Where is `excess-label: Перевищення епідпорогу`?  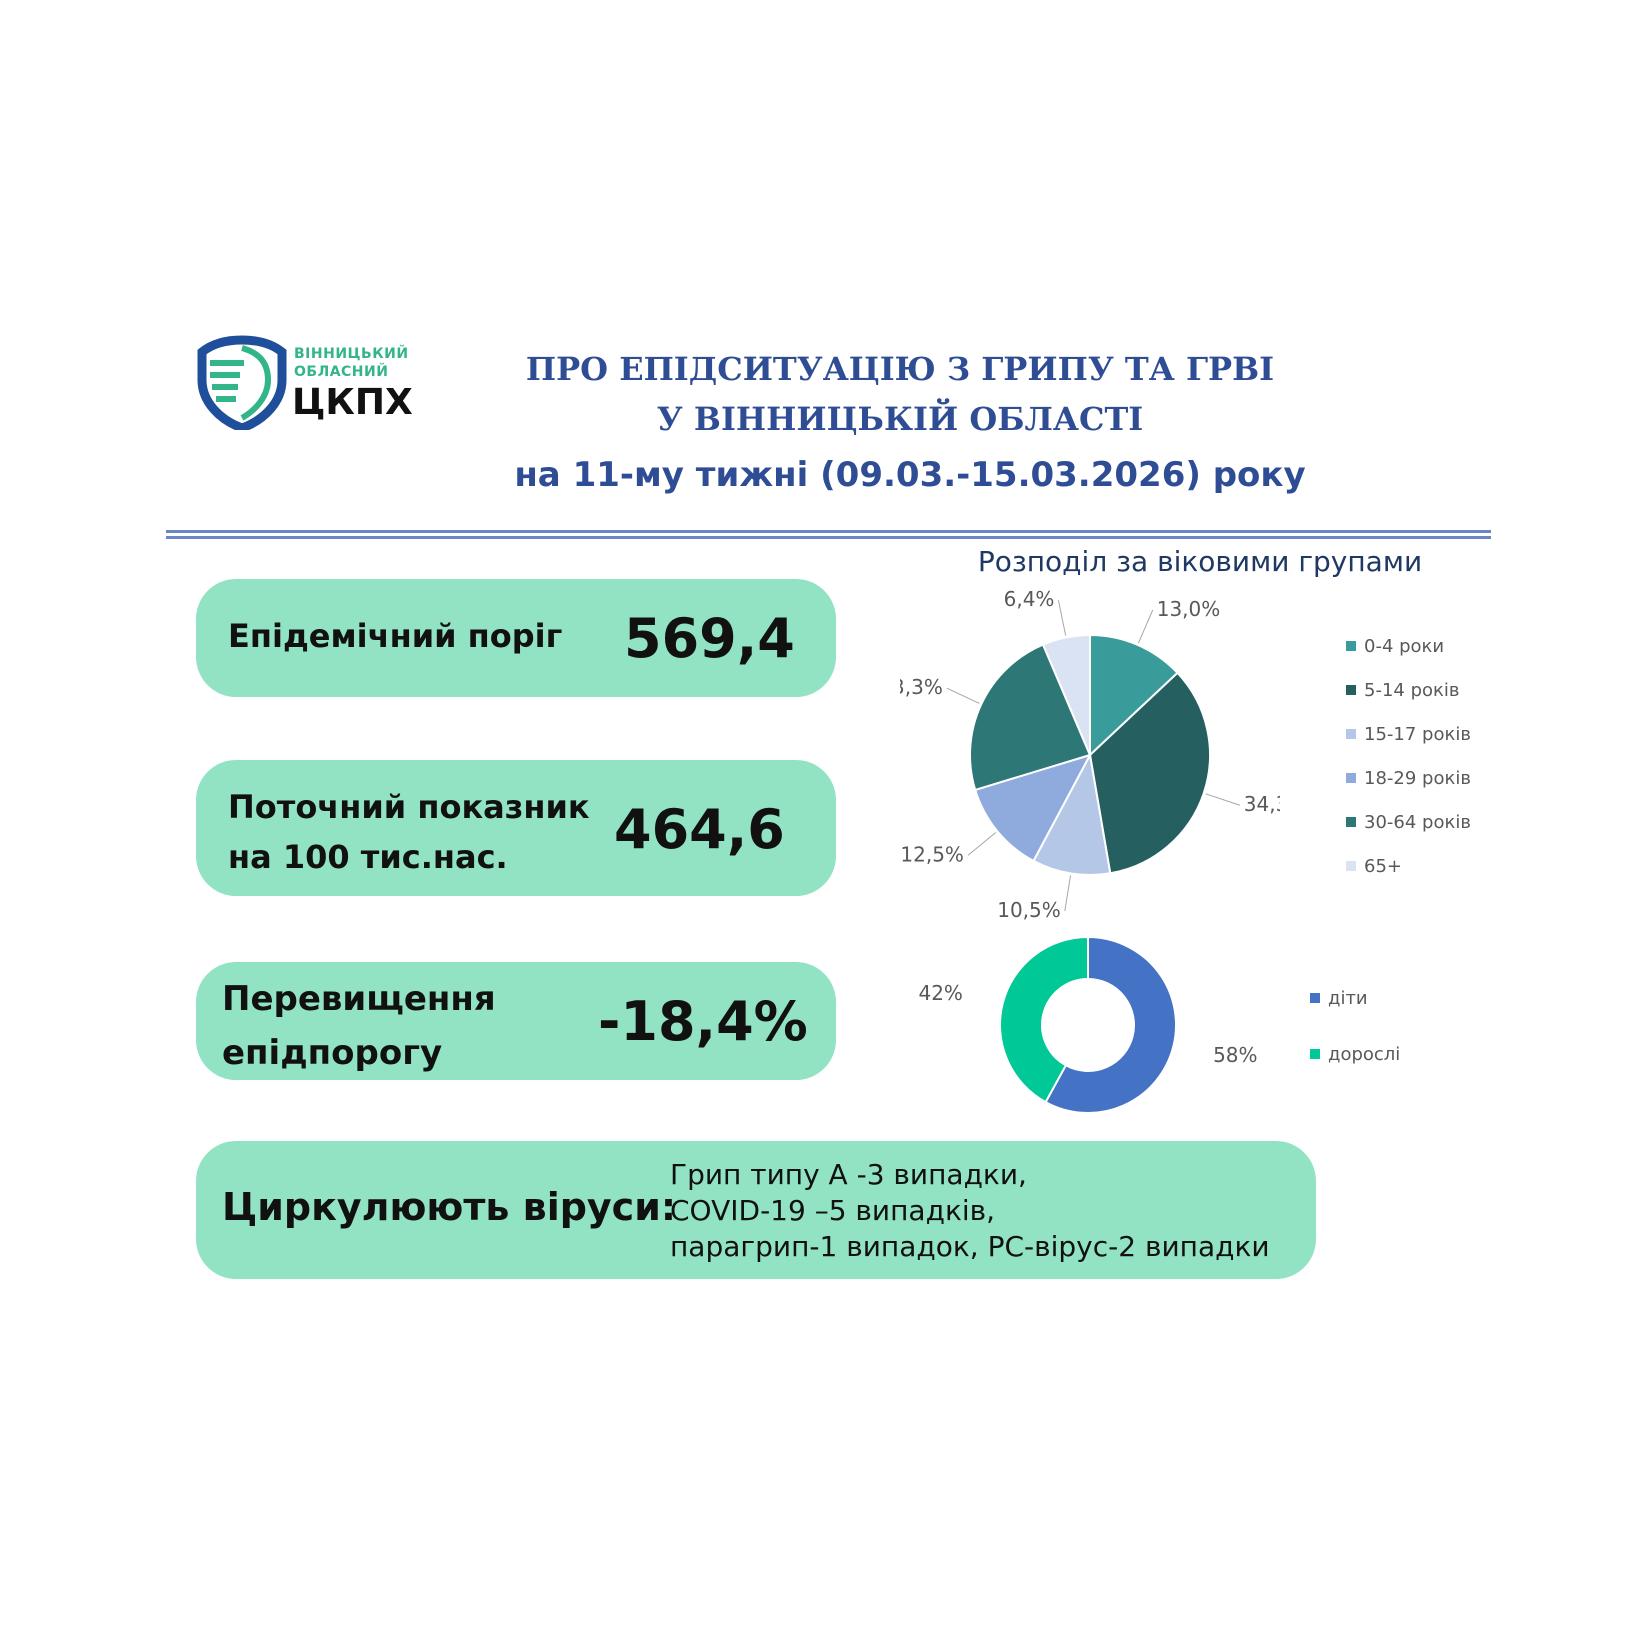 excess-label: Перевищення епідпорогу is located at coordinates (359, 1026).